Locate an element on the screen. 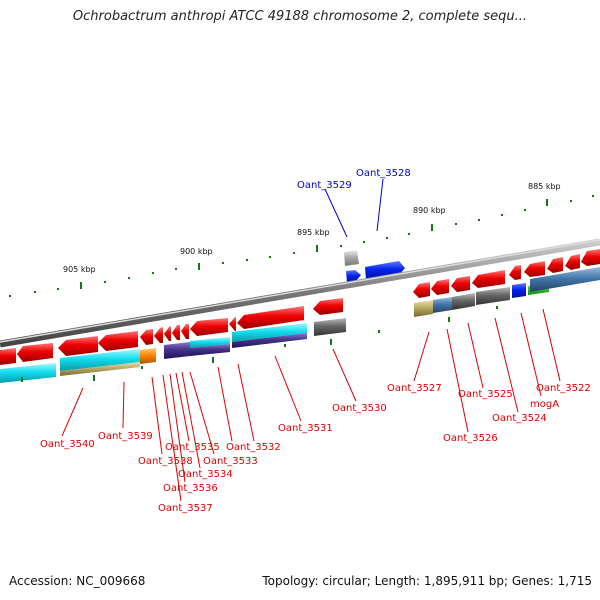 Image resolution: width=600 pixels, height=600 pixels. gene-block-cyan-c is located at coordinates (269, 332).